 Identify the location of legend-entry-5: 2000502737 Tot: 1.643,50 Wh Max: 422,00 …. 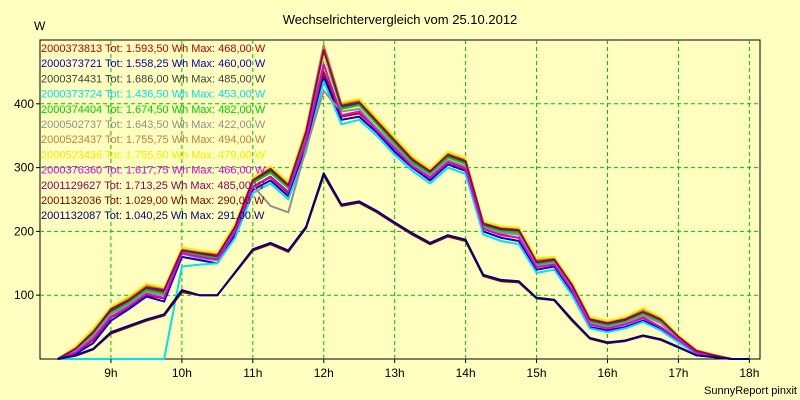
(153, 125).